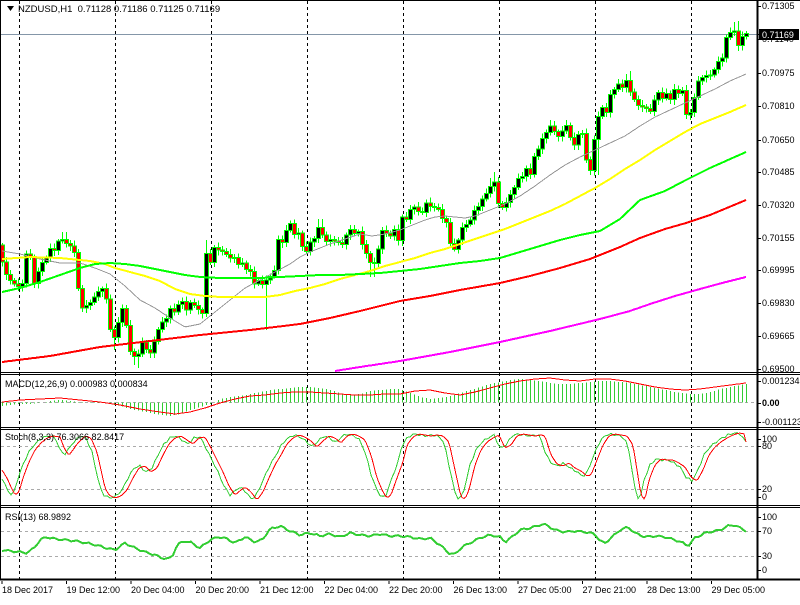 The width and height of the screenshot is (800, 605). Describe the element at coordinates (674, 590) in the screenshot. I see `svg-text: 28 Dec 13:00` at that location.